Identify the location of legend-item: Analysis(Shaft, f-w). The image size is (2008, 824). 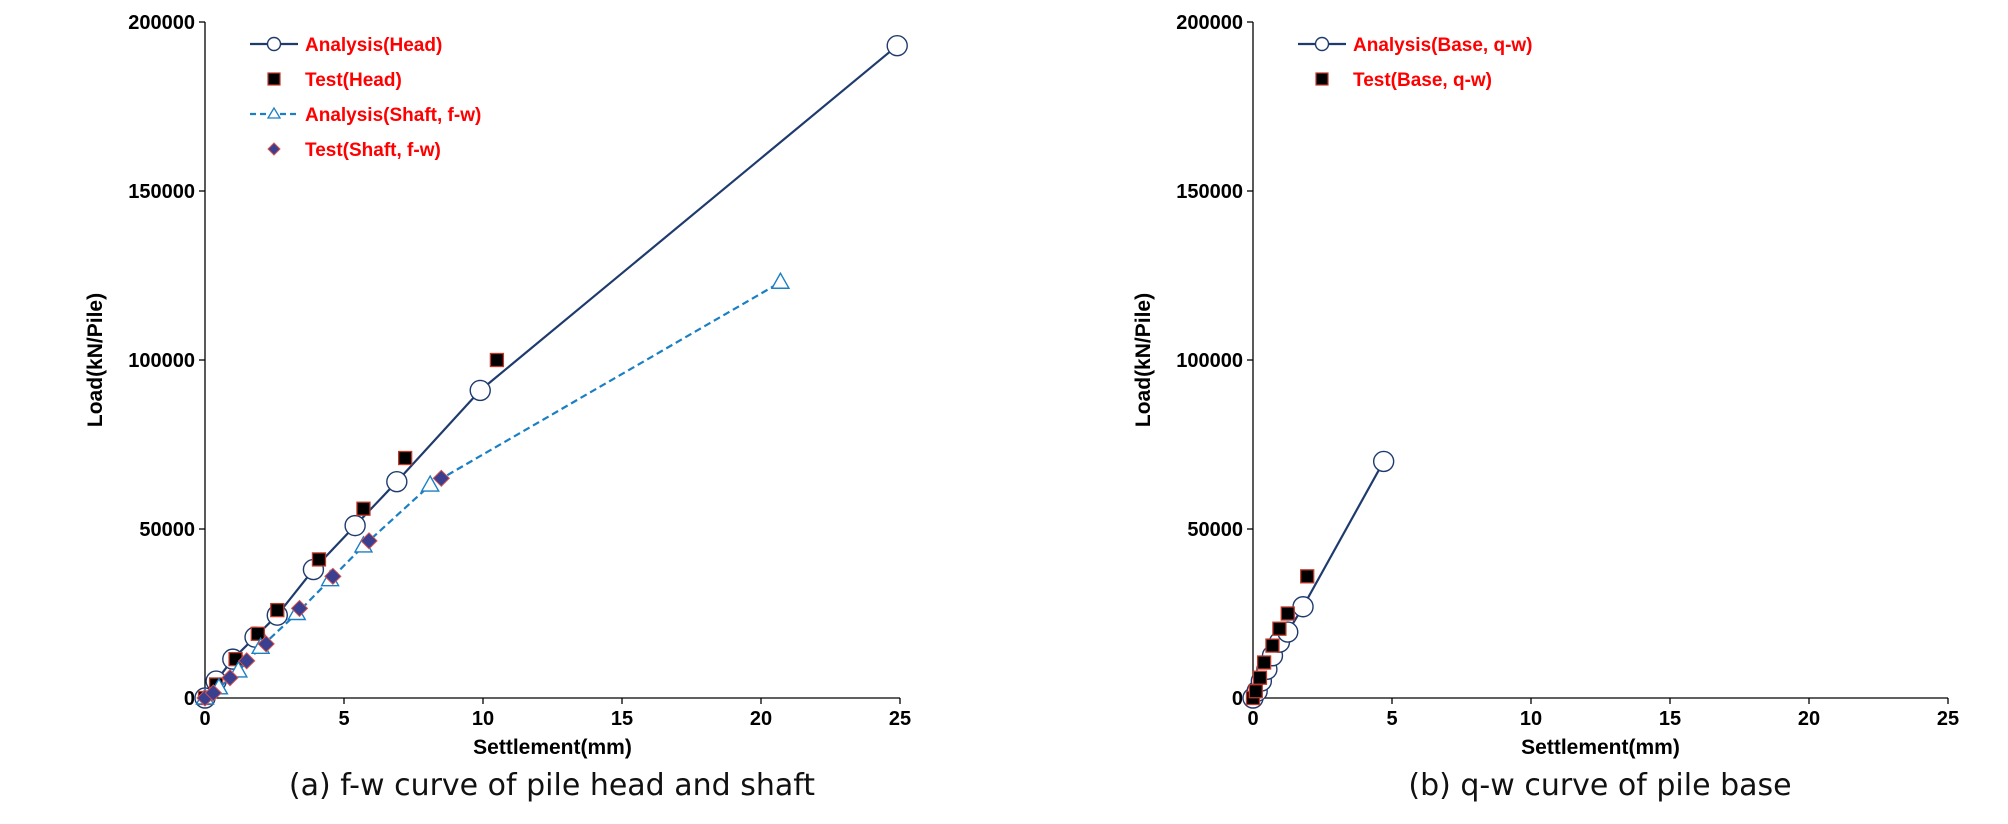
(365, 115).